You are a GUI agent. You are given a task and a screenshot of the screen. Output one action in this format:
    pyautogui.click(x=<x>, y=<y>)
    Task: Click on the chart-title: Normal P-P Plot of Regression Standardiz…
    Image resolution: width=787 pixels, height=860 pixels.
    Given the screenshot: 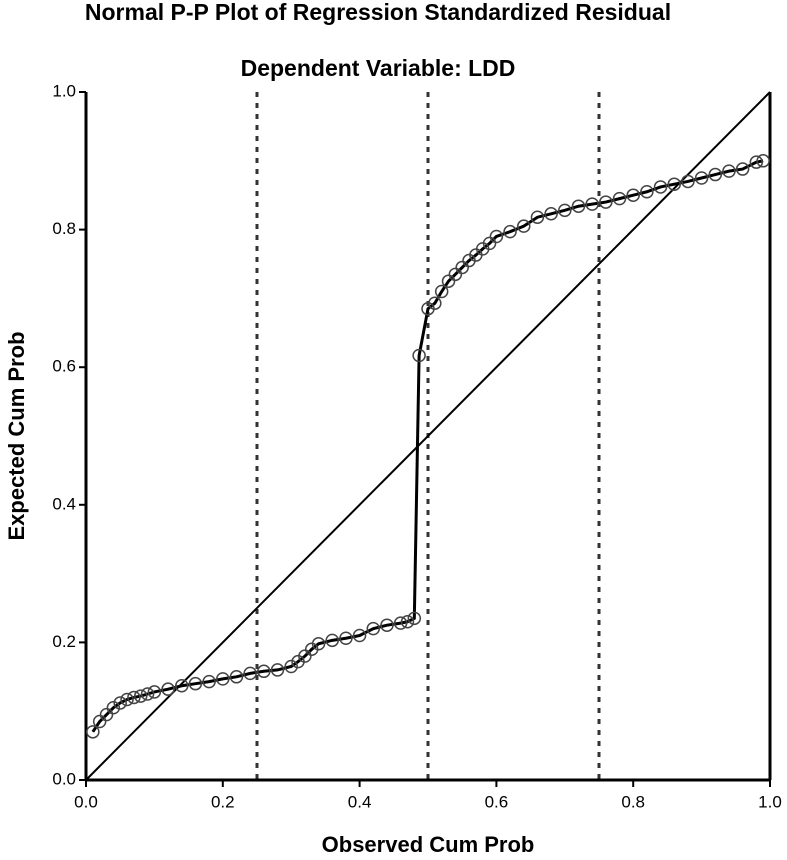 What is the action you would take?
    pyautogui.click(x=378, y=12)
    